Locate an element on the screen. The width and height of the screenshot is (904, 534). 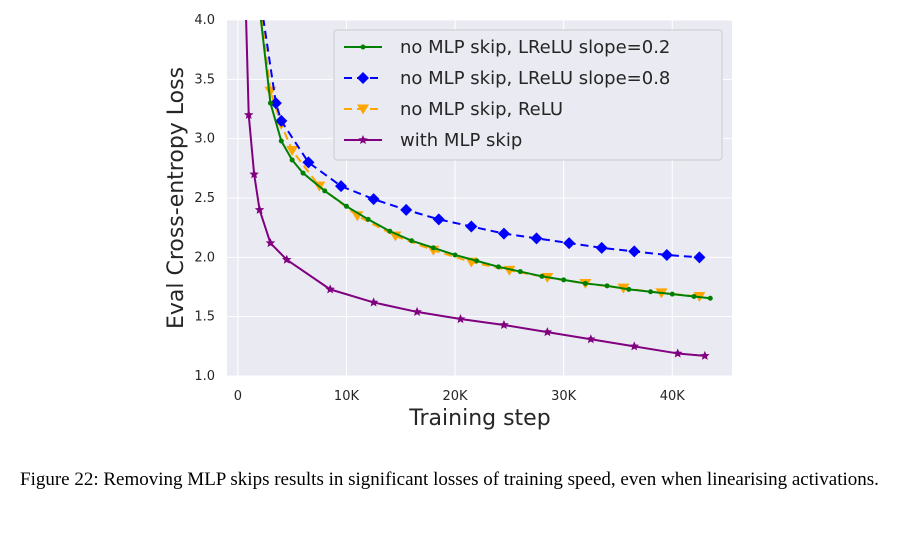
legend-label: with MLP skip is located at coordinates (461, 140).